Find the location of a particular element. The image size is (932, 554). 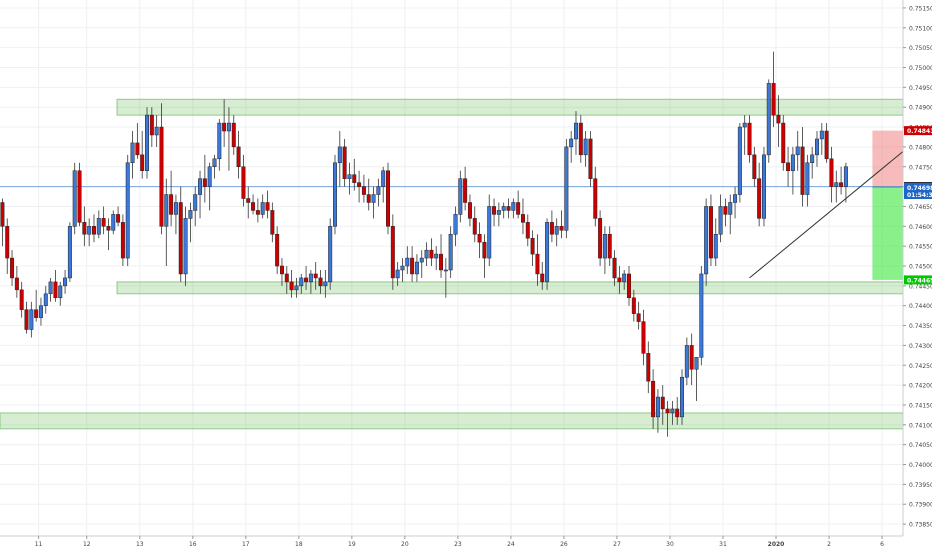

x-tick-label: 26 is located at coordinates (564, 544).